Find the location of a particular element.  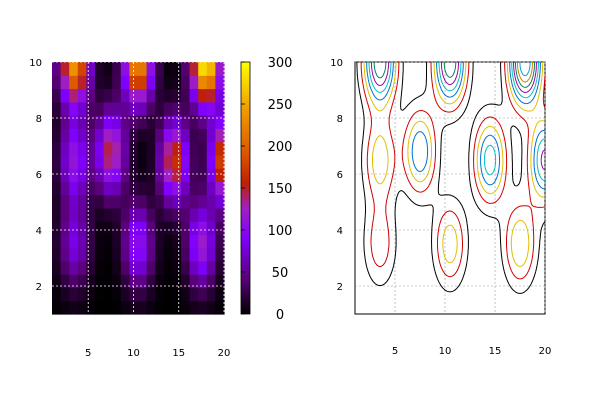

colorbar-tick-label: 250 is located at coordinates (280, 105).